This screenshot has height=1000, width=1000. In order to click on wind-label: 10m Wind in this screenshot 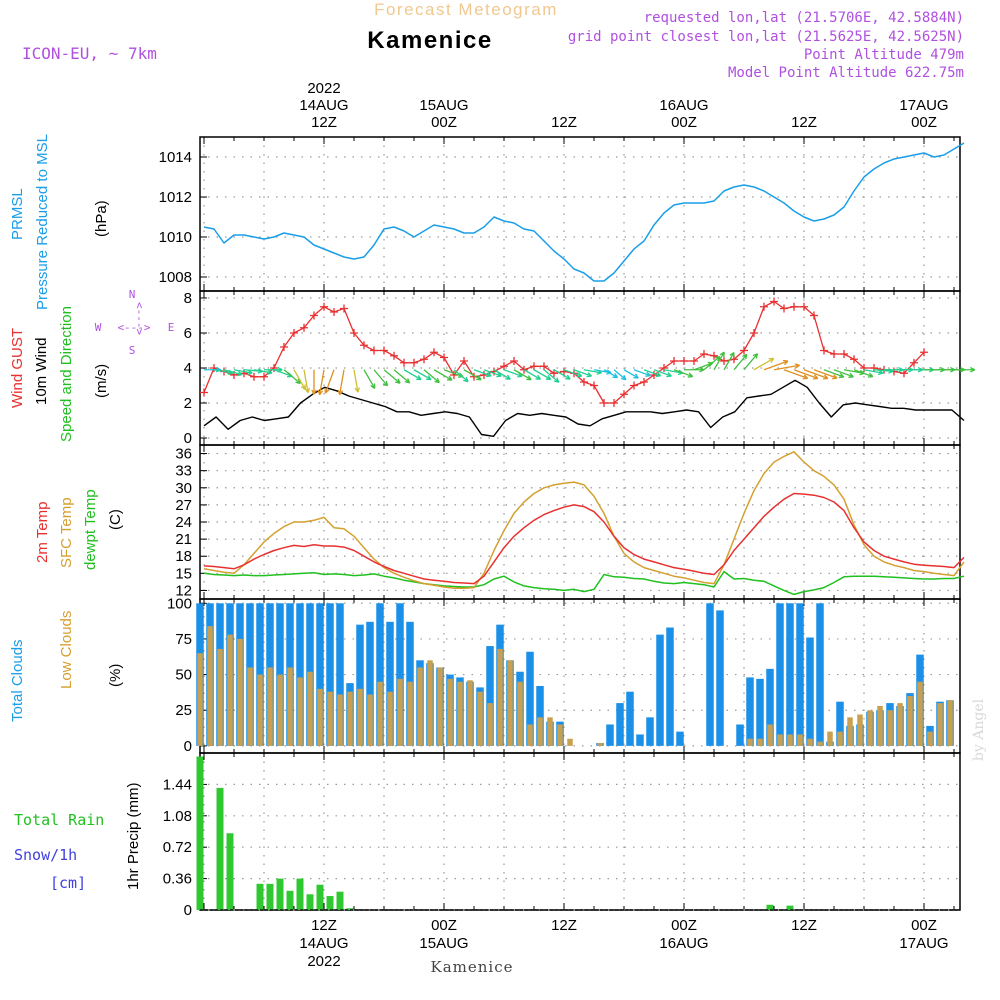, I will do `click(41, 371)`.